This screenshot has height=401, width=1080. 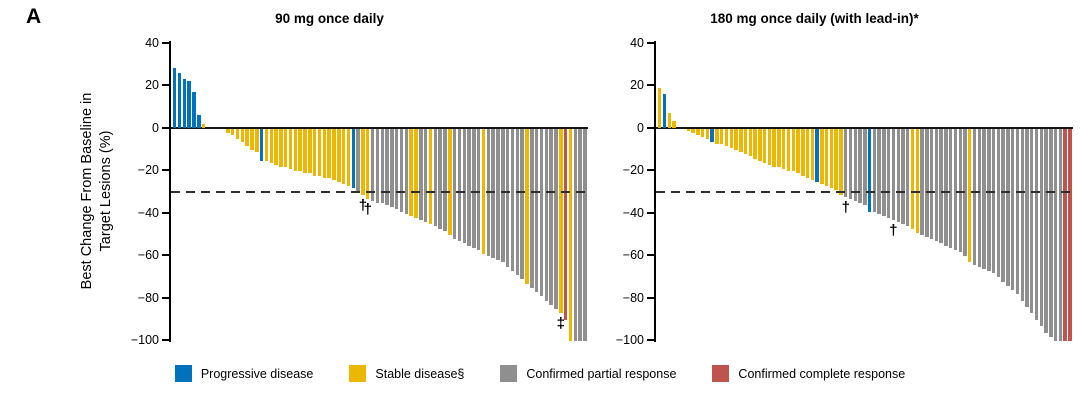 What do you see at coordinates (379, 191) in the screenshot?
I see `reference-line-minus30pct` at bounding box center [379, 191].